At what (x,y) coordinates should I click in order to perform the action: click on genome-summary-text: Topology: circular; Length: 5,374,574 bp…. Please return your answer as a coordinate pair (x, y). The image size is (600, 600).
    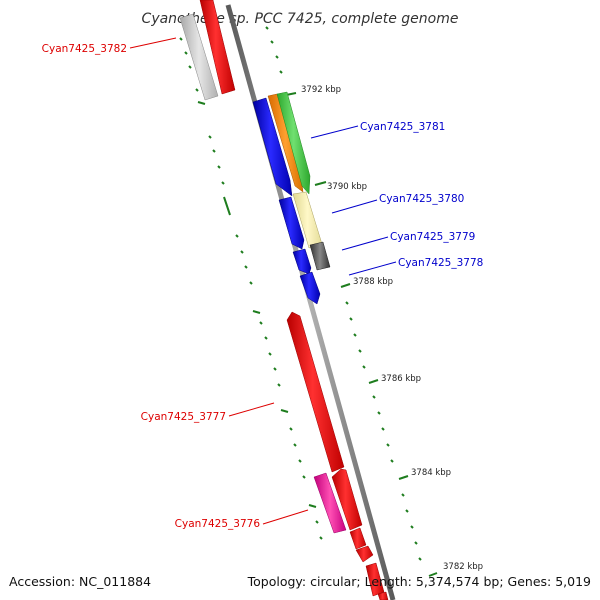
    Looking at the image, I should click on (419, 581).